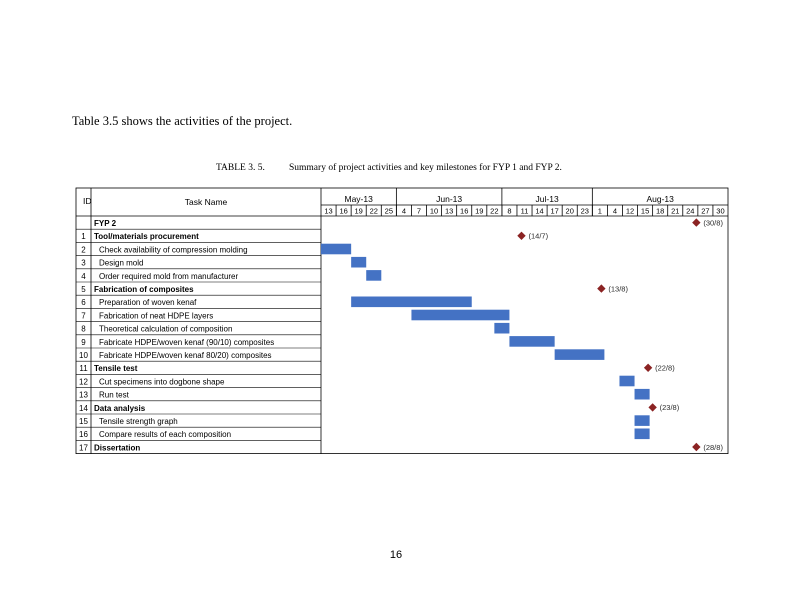 The image size is (792, 612). I want to click on month-label: Jul-13, so click(547, 199).